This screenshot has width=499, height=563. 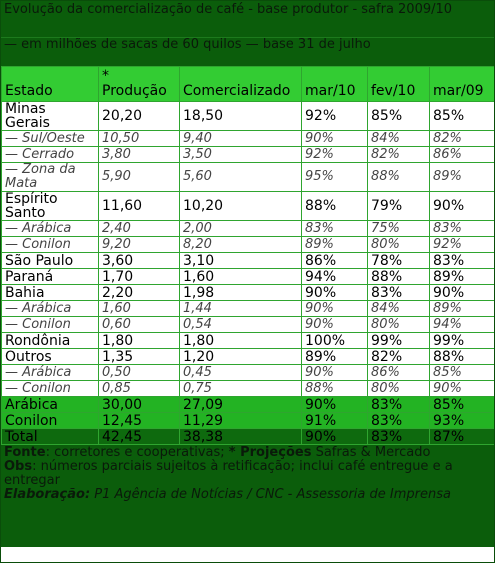 What do you see at coordinates (240, 340) in the screenshot?
I see `cell: 1,80` at bounding box center [240, 340].